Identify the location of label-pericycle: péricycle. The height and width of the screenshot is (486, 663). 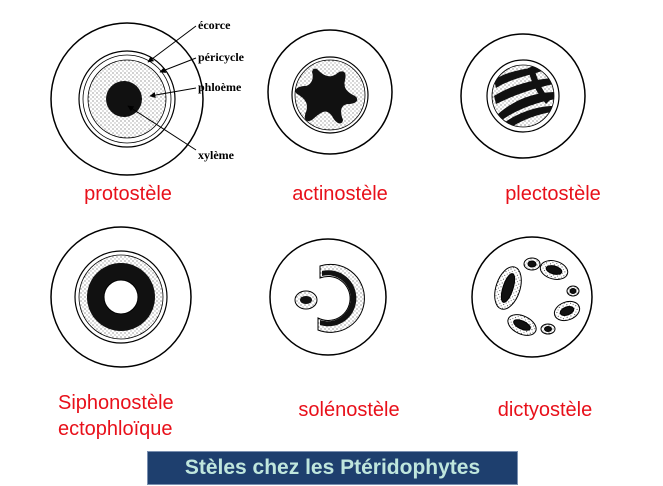
(221, 57).